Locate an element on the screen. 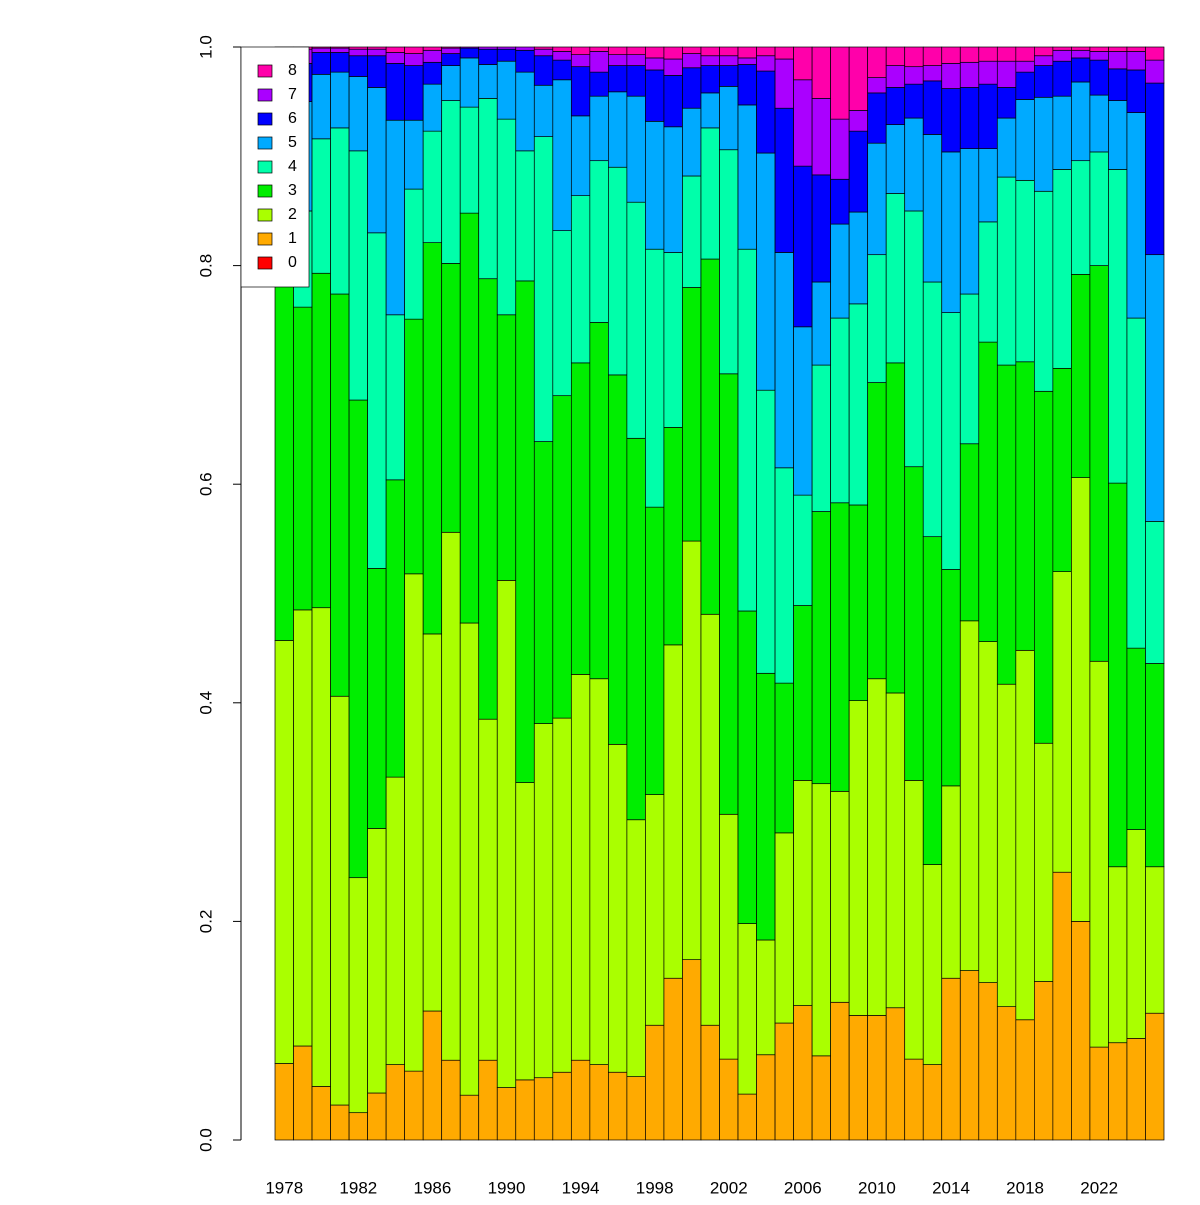  y-tick-label: 0.8 is located at coordinates (205, 266).